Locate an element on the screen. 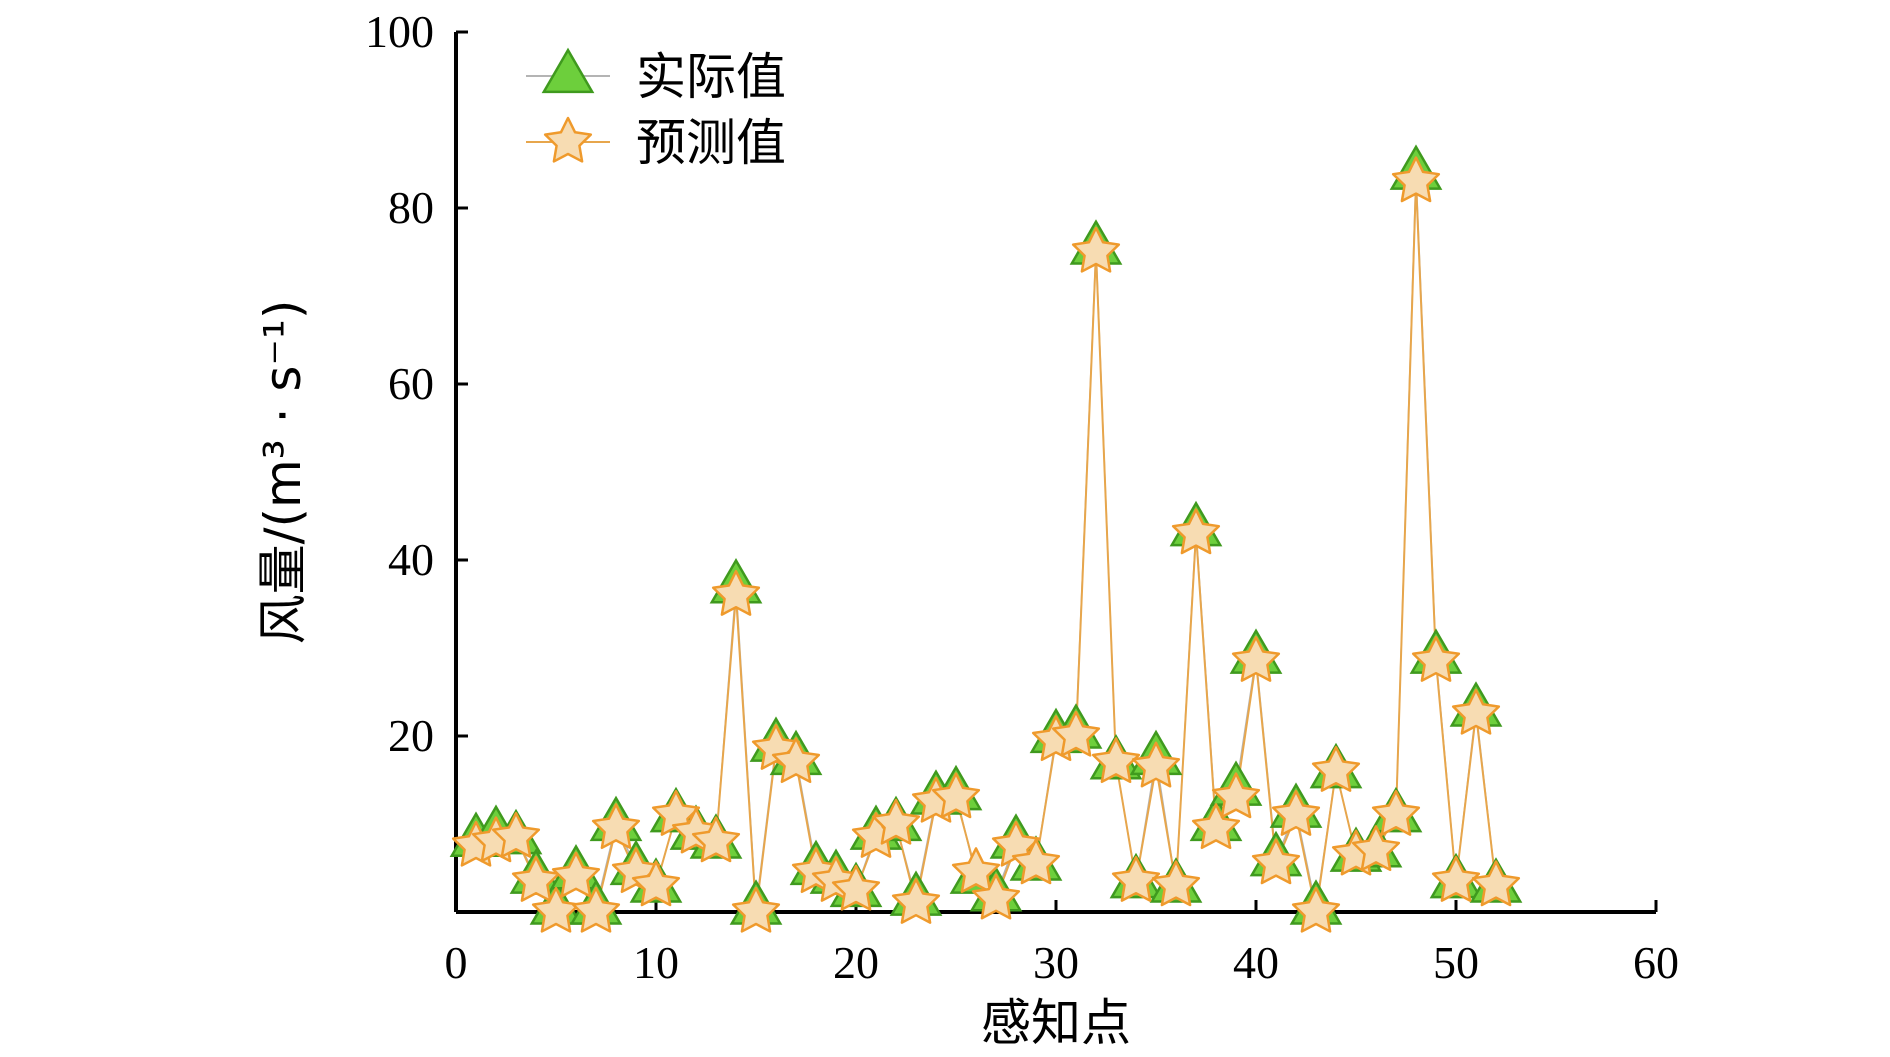  x-tick-label: 50 is located at coordinates (1456, 962).